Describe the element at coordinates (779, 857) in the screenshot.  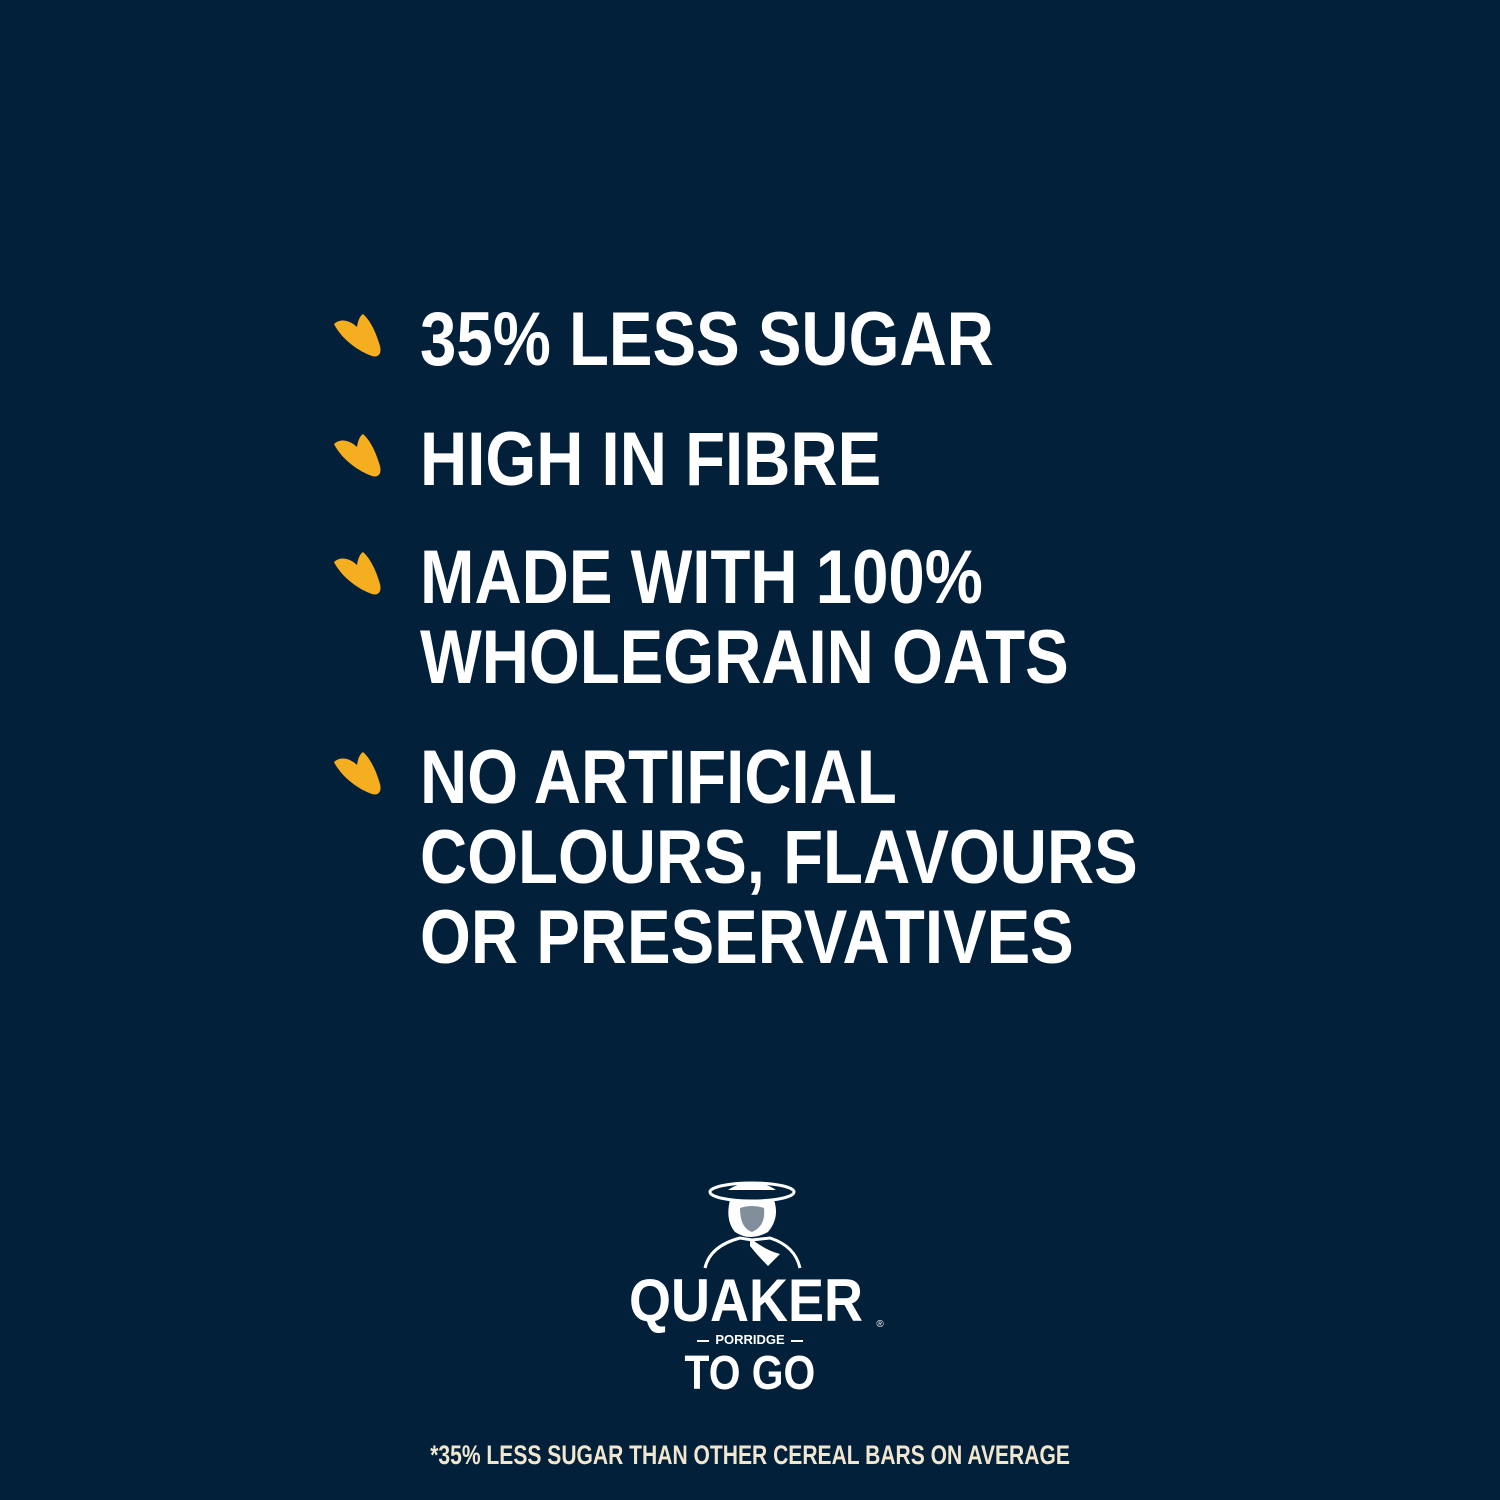
I see `benefit-text: COLOURS, FLAVOURS` at that location.